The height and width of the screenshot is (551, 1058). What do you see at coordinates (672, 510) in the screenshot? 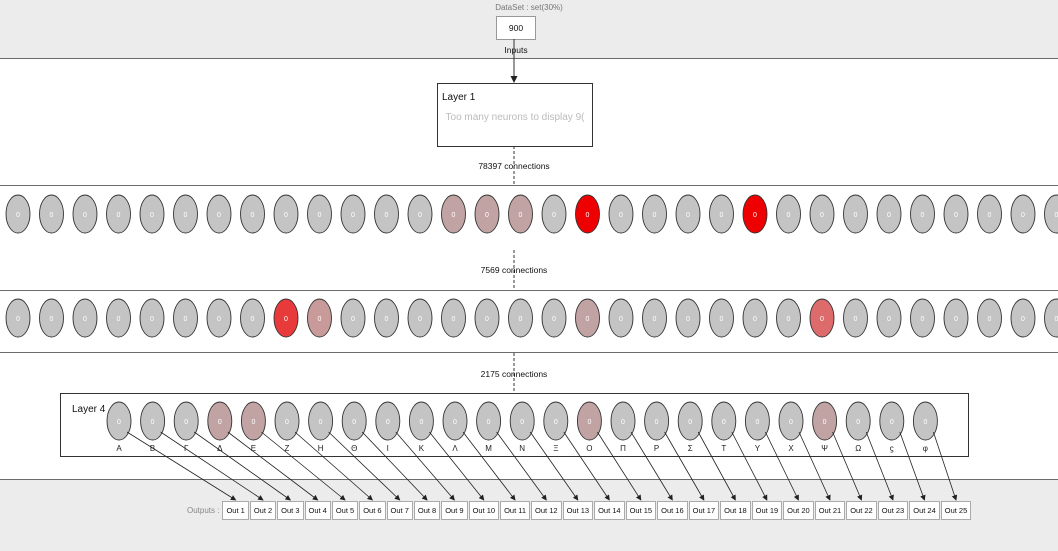
I see `output-box: Out 16` at bounding box center [672, 510].